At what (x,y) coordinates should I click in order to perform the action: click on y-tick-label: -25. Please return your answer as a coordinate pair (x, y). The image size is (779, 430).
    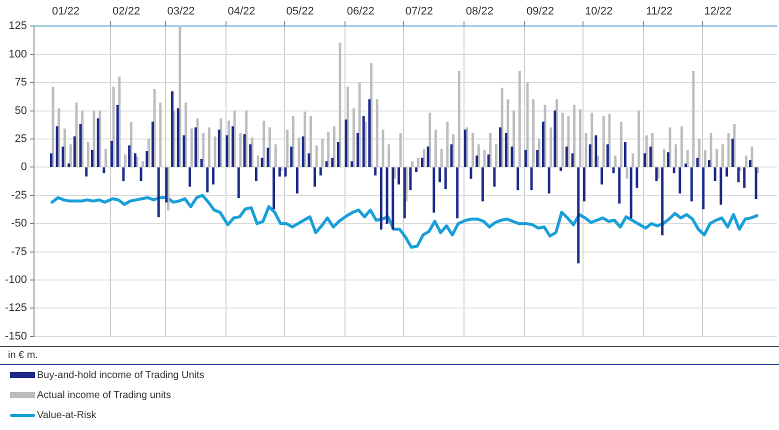
    Looking at the image, I should click on (19, 195).